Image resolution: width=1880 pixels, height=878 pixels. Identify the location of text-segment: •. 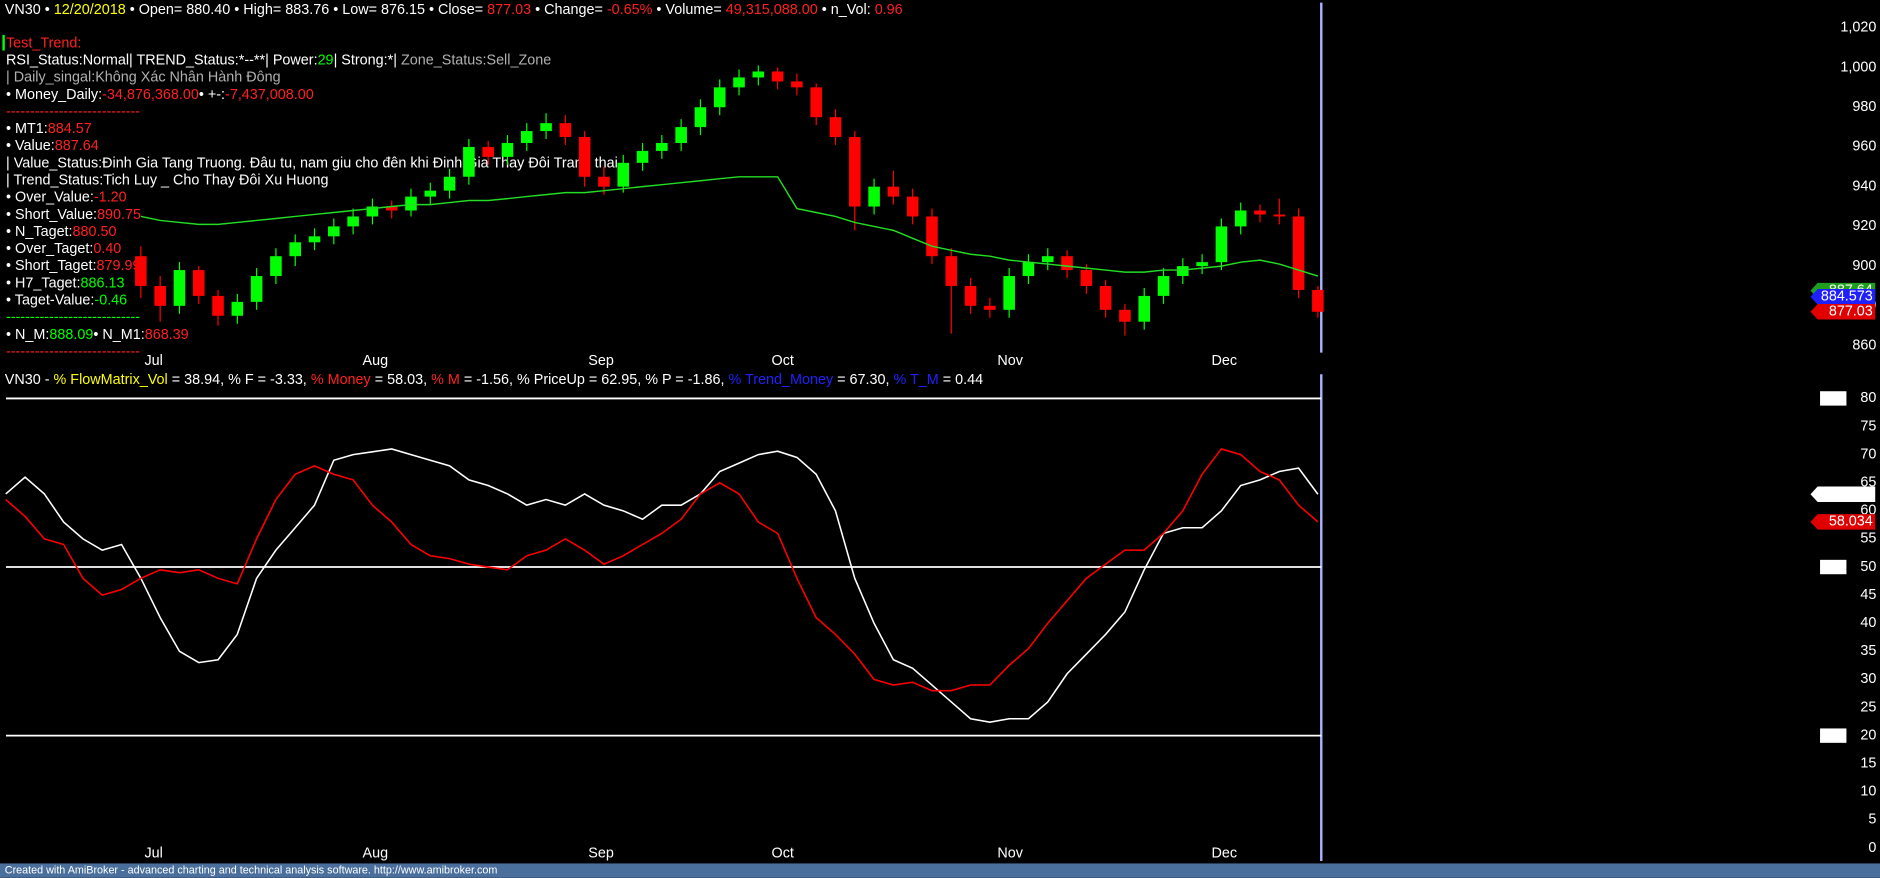
(47, 10).